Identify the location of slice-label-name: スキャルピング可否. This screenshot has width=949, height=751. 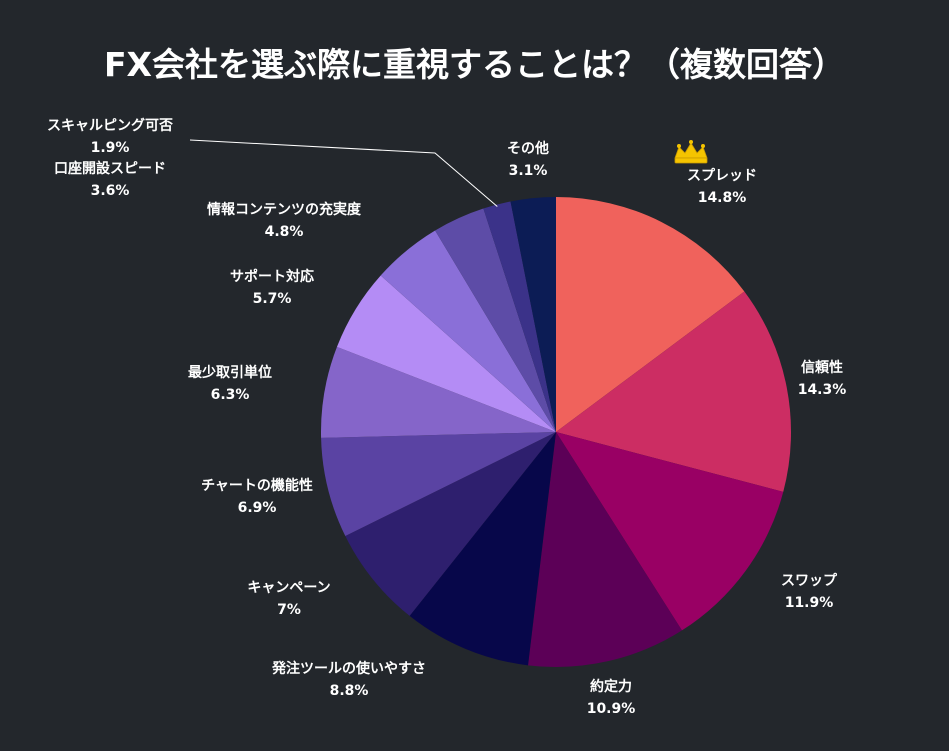
(110, 125).